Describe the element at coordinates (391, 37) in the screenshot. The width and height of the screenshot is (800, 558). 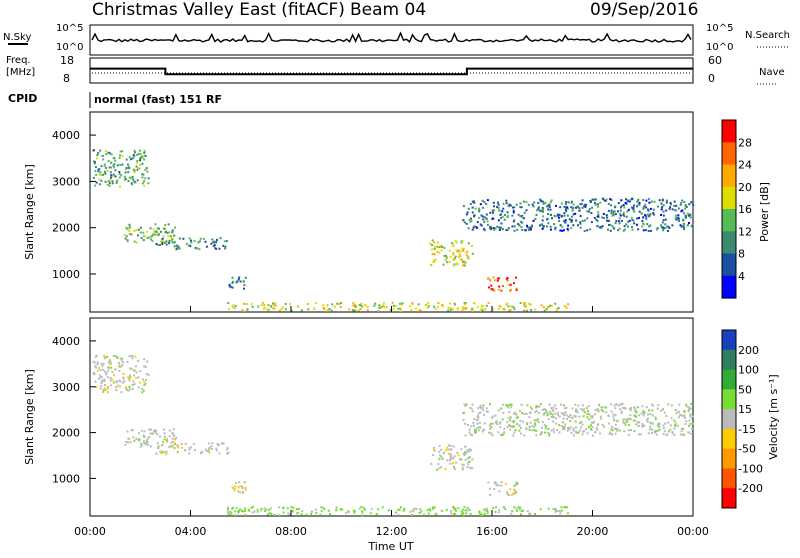
I see `nsky-line` at that location.